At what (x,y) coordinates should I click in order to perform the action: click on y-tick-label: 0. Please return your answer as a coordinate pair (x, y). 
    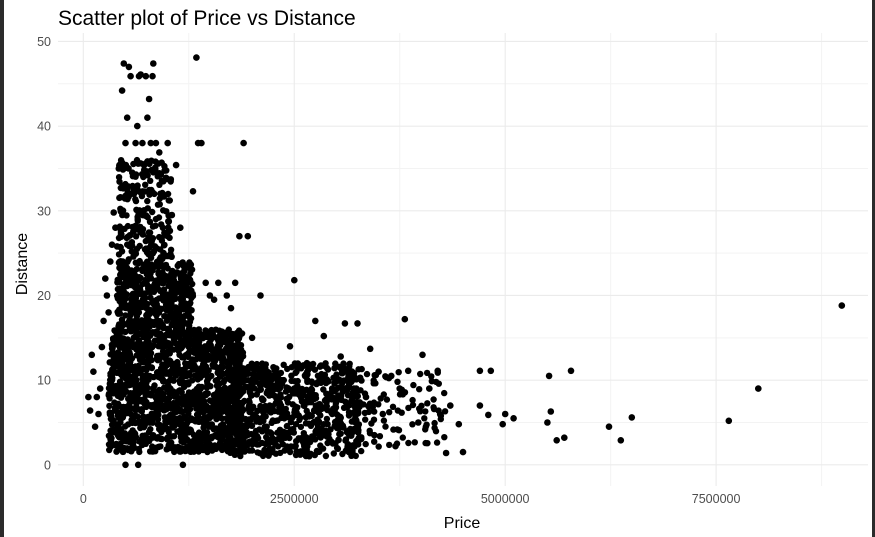
    Looking at the image, I should click on (47, 465).